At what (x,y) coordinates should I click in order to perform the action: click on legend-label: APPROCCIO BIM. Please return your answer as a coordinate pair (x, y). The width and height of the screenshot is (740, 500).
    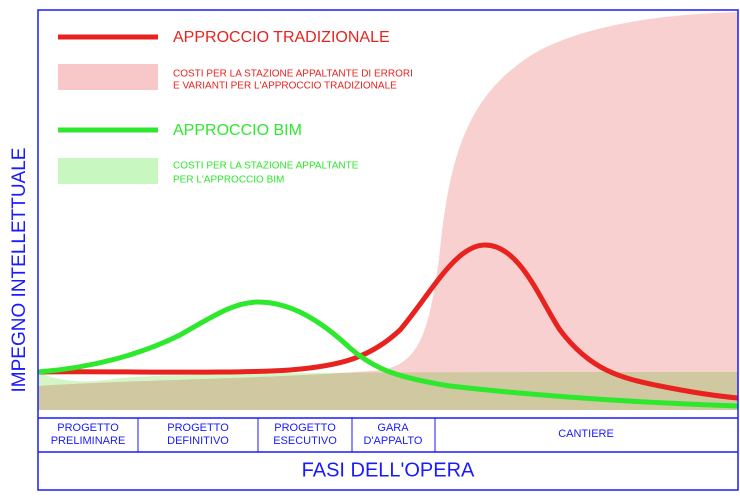
    Looking at the image, I should click on (237, 130).